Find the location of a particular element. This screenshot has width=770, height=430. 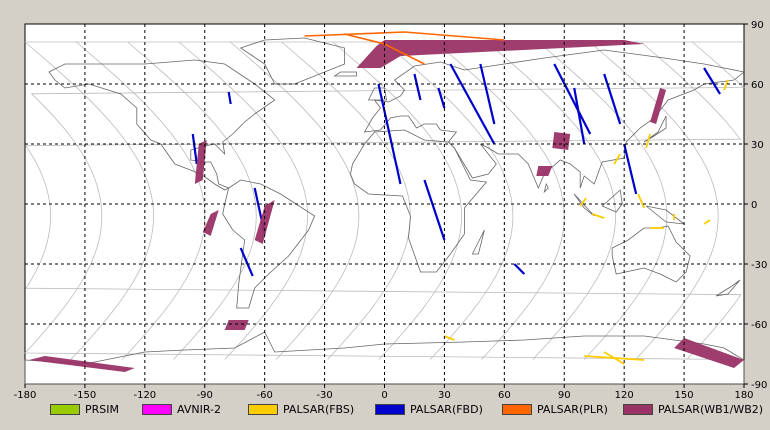

legend-label-palsar-fbs: PALSAR(FBS) is located at coordinates (319, 409).